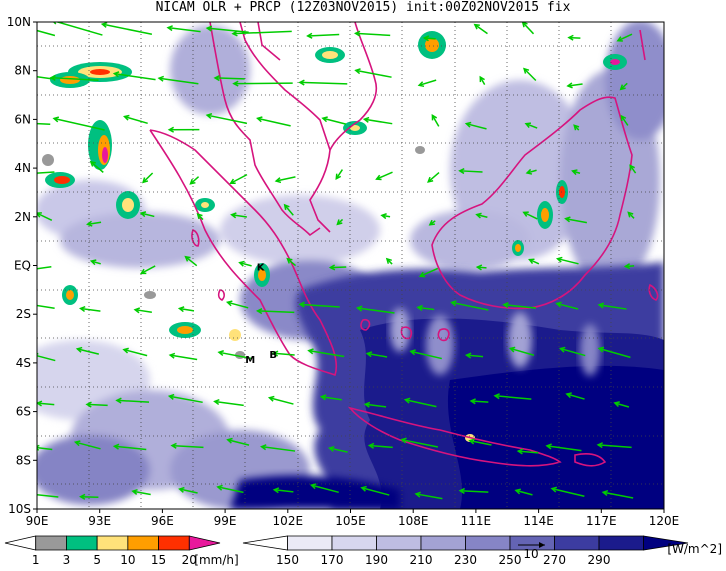  I want to click on lat-label: 6S, so click(23, 412).